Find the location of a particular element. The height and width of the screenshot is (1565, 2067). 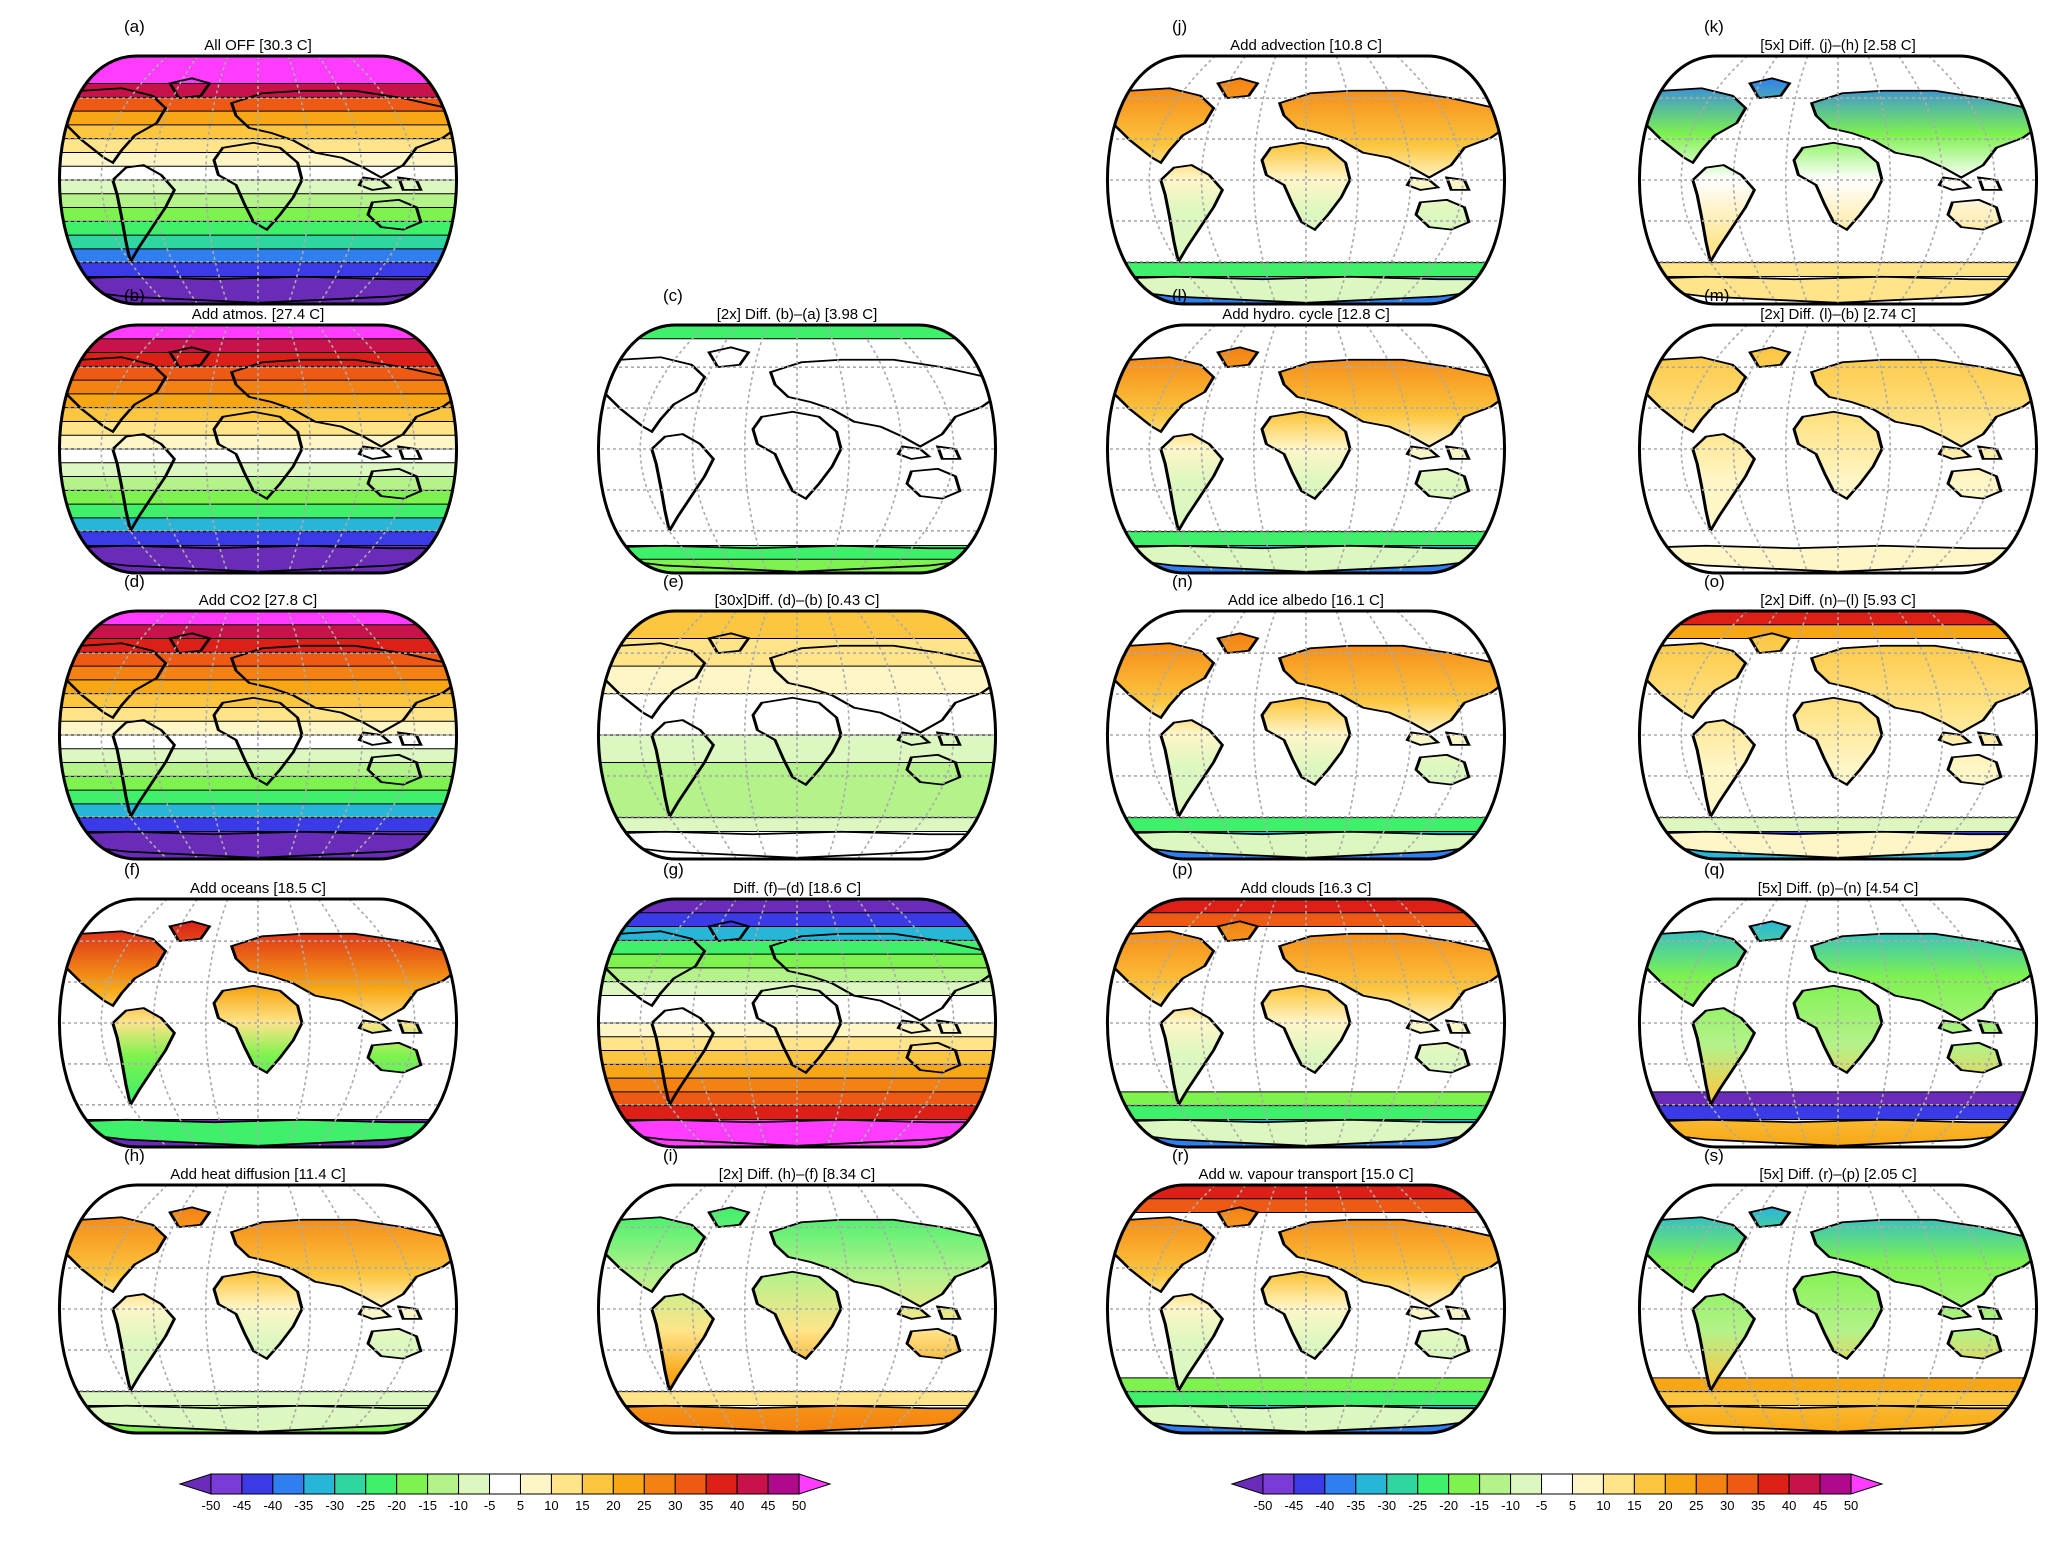

panel-letter: (m) is located at coordinates (1716, 295).